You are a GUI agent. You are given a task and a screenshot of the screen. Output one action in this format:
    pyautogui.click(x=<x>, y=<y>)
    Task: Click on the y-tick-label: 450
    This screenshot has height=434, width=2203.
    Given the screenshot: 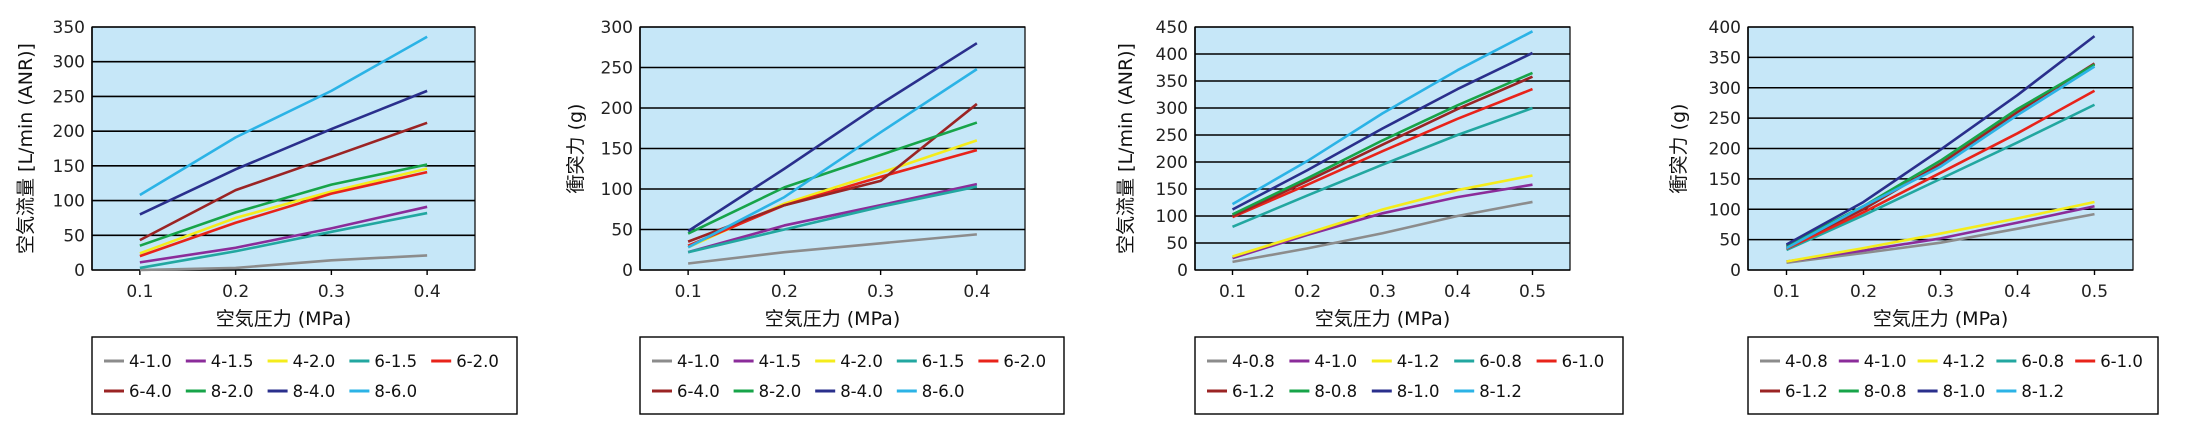 What is the action you would take?
    pyautogui.click(x=1172, y=28)
    